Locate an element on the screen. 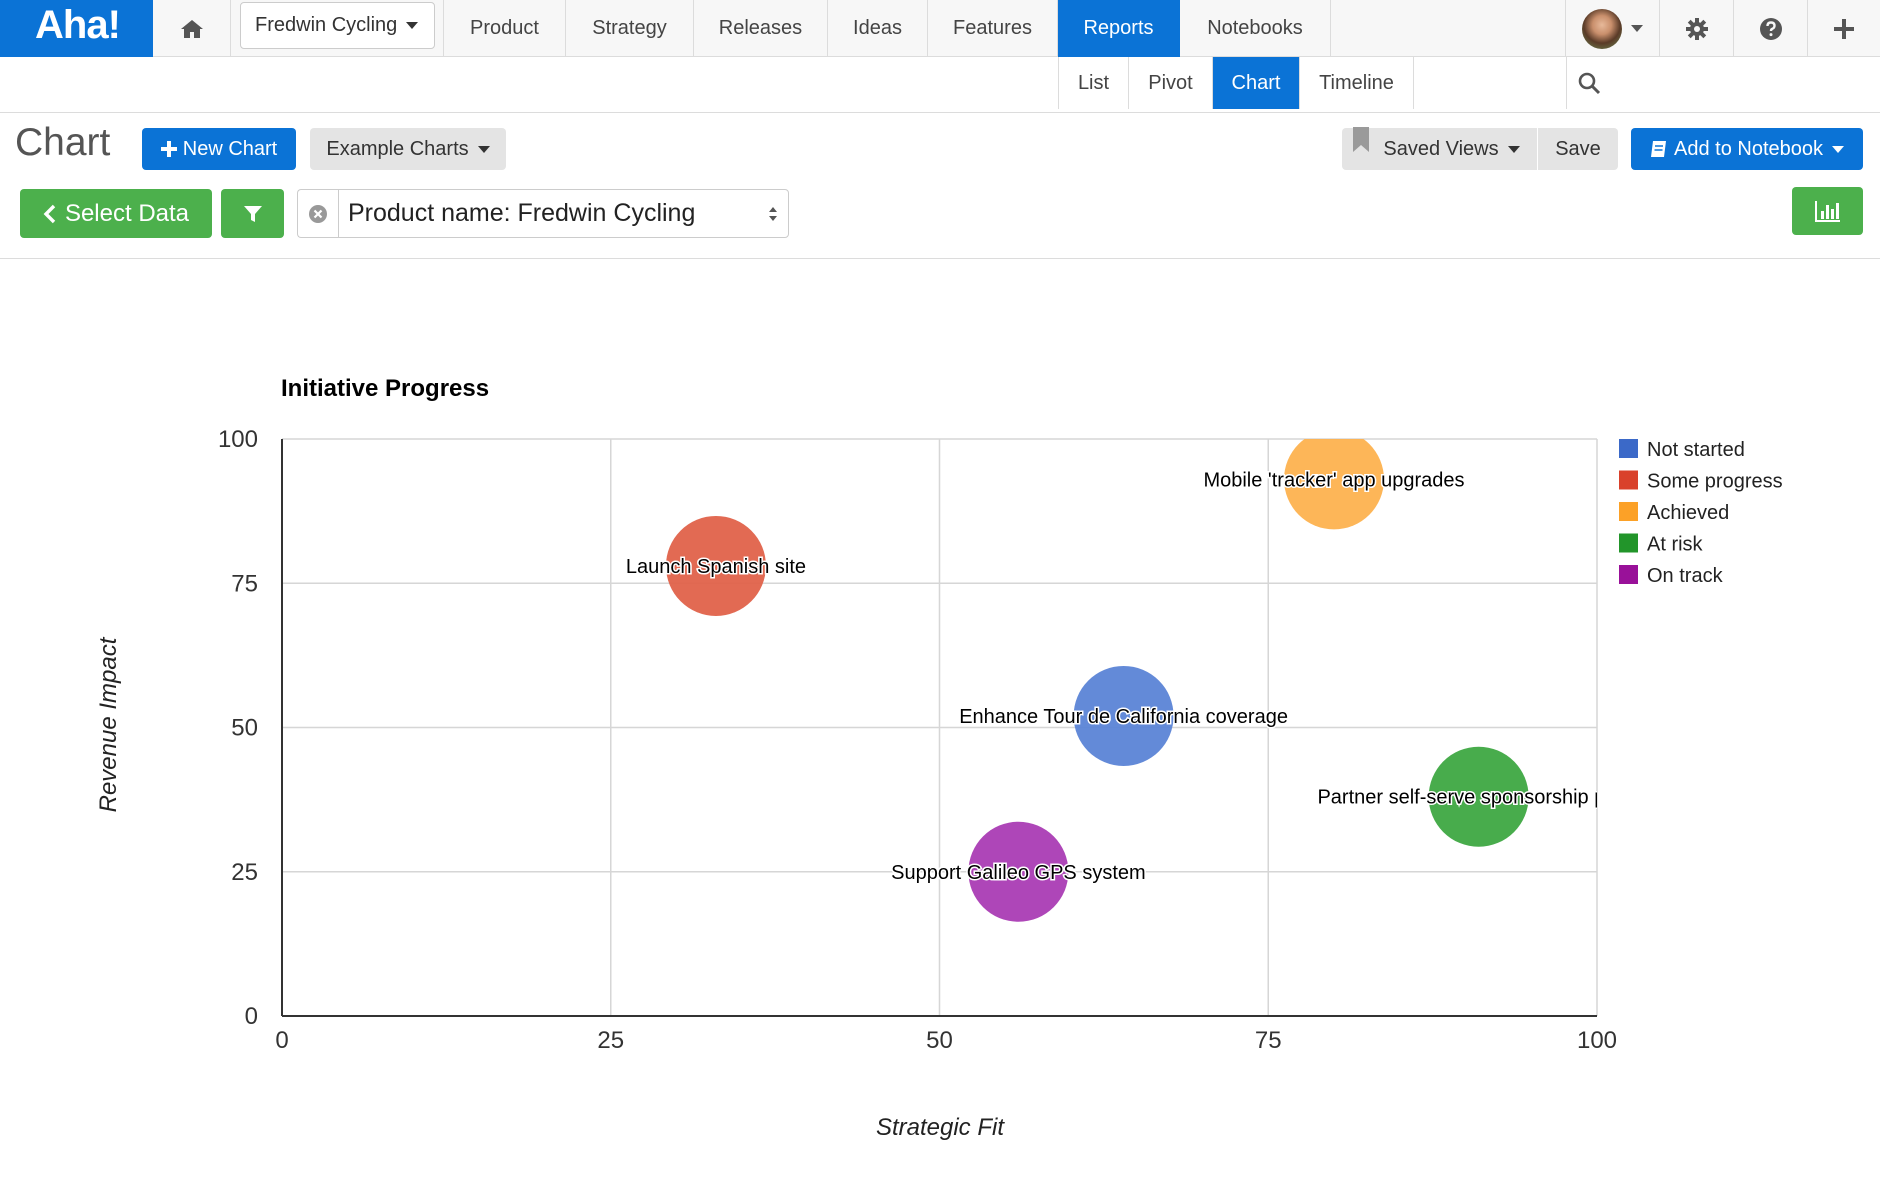  bubble-label: Partner self-serve sponsorship porta is located at coordinates (1478, 798).